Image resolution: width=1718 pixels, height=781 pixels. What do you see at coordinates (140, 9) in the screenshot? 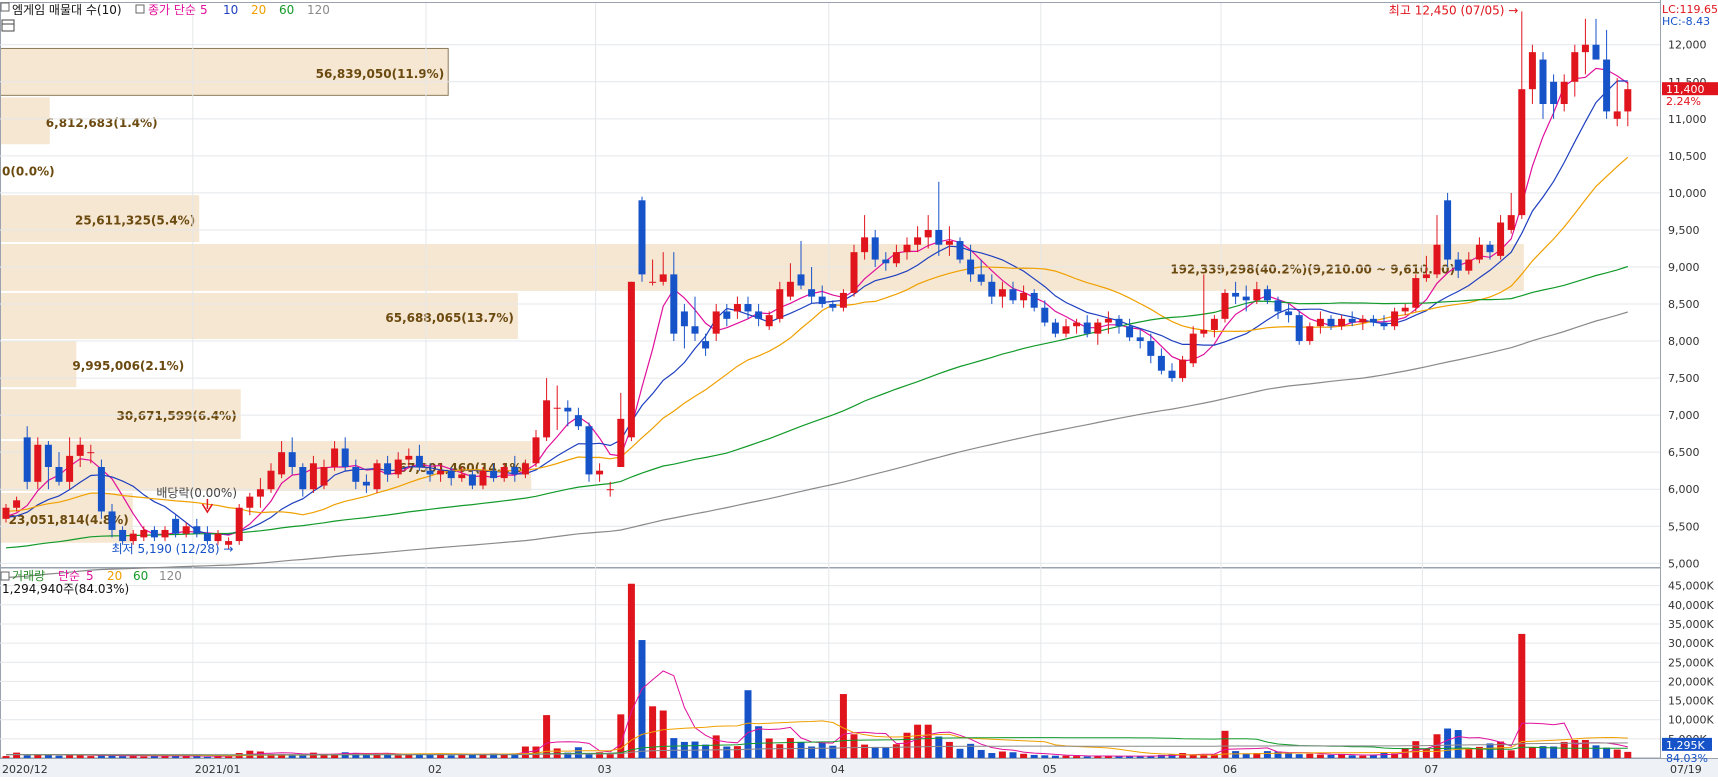
I see `indicator-menu-icon` at bounding box center [140, 9].